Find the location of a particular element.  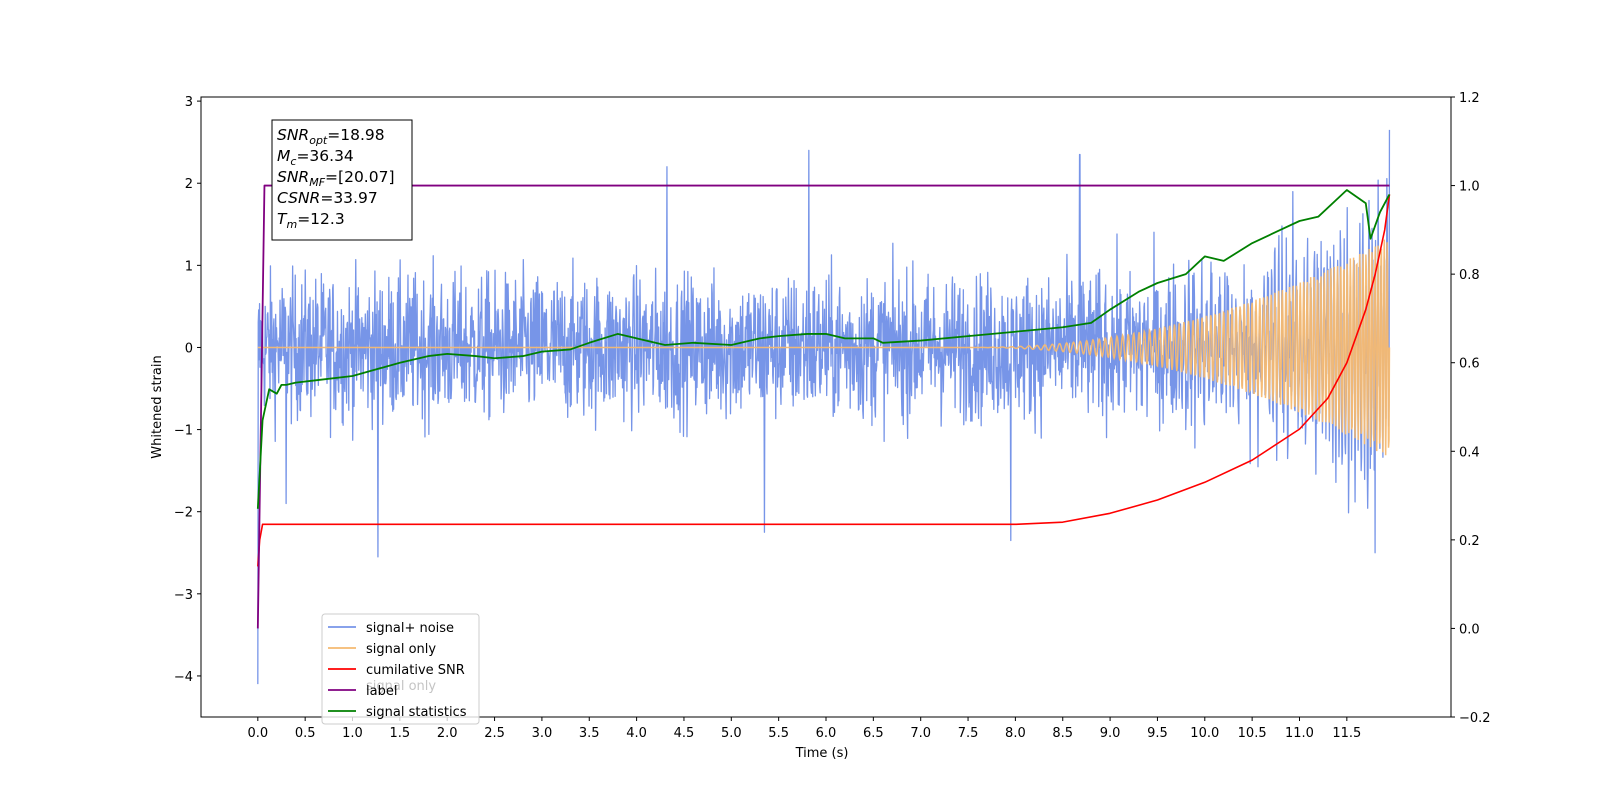

legend-ghost-label: signal only is located at coordinates (401, 686).